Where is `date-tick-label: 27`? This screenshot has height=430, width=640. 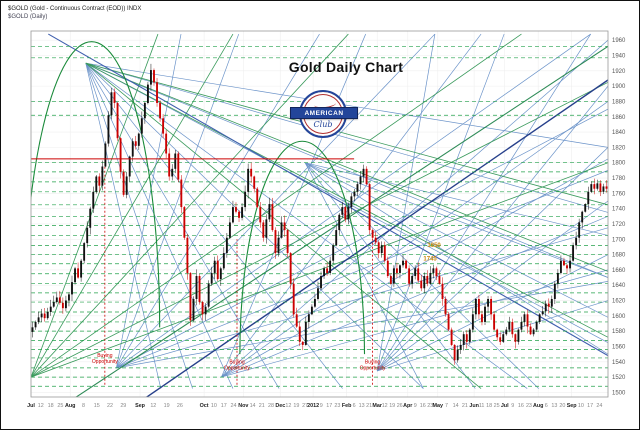
date-tick-label: 27 is located at coordinates (305, 406).